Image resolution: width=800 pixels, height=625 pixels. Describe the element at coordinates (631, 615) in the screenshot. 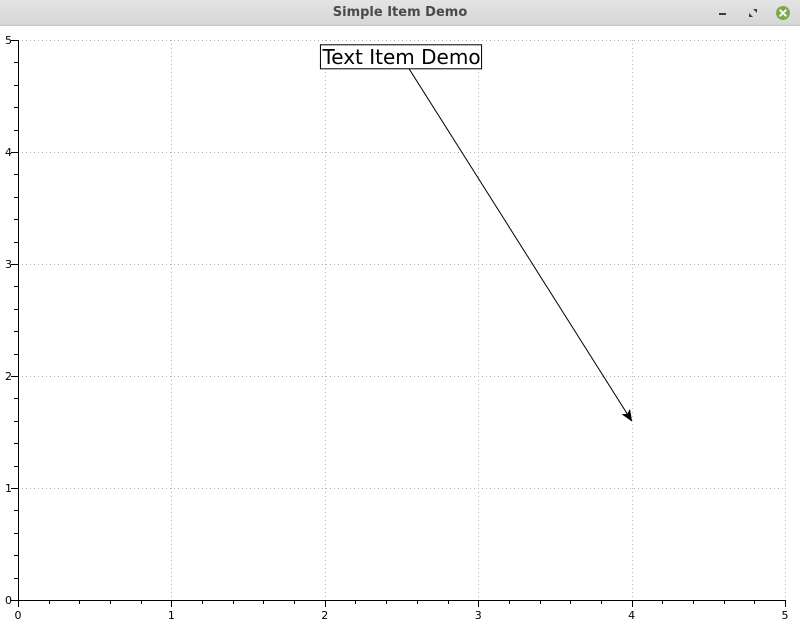

I see `x-tick-label: 4` at that location.